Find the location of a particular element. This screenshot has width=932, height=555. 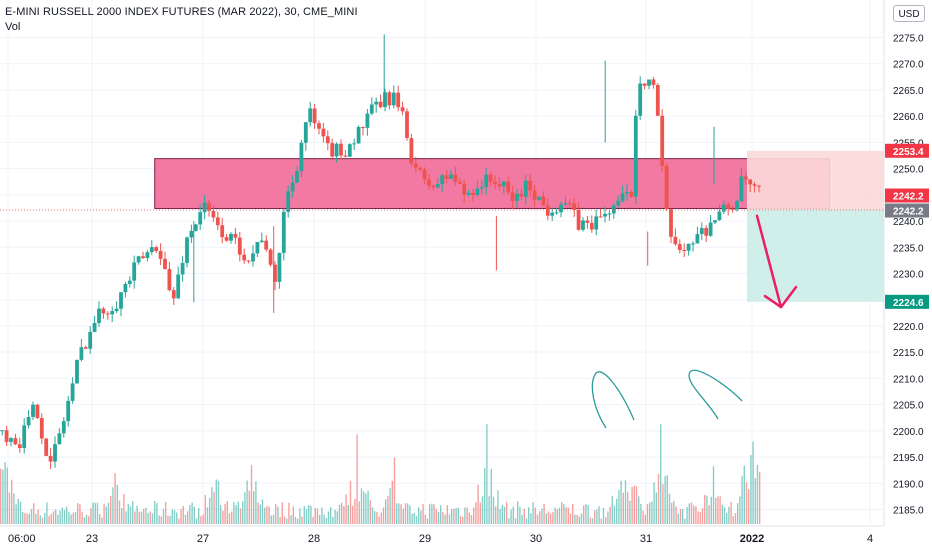

target-price-tag-bg is located at coordinates (907, 301).